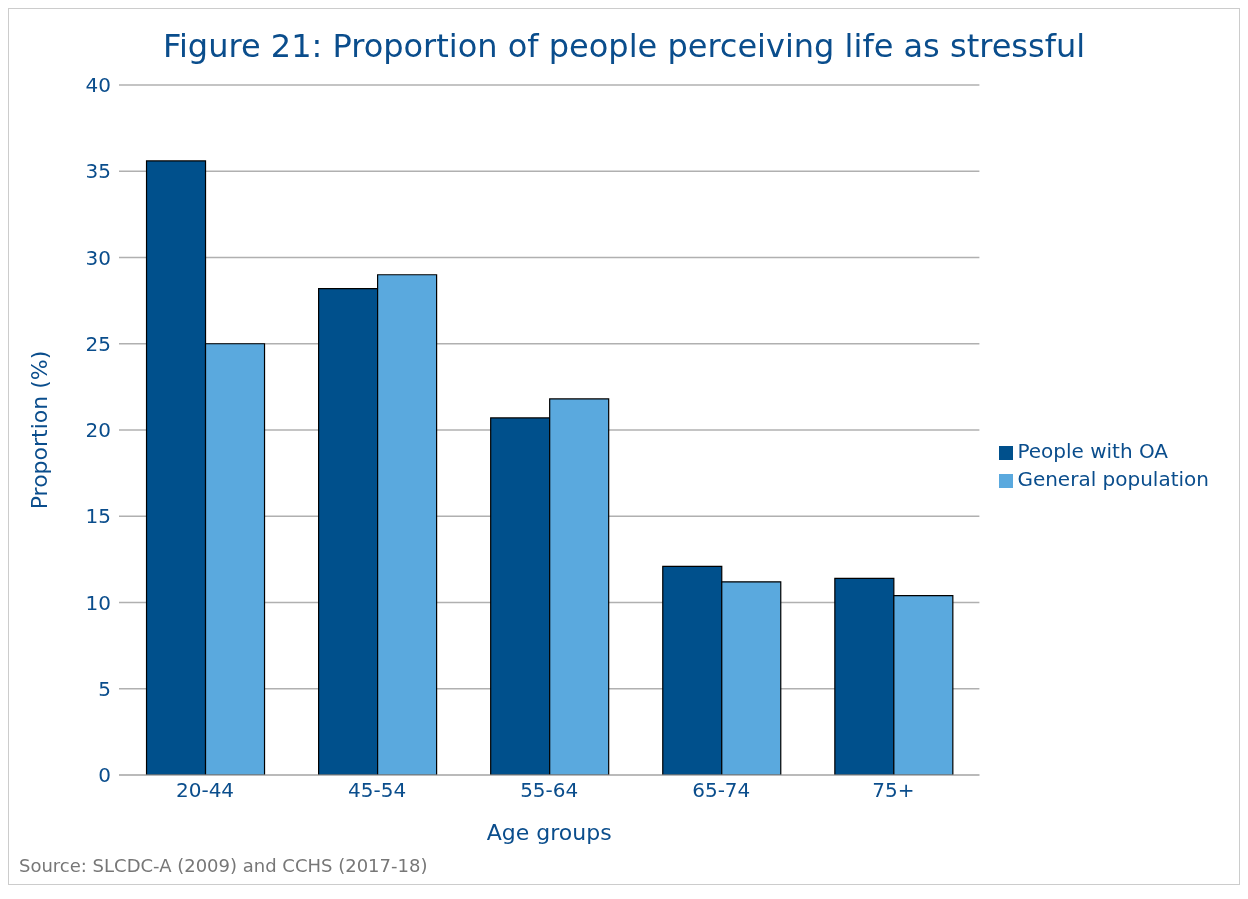 Image resolution: width=1248 pixels, height=899 pixels. Describe the element at coordinates (98, 85) in the screenshot. I see `y-tick-label: 40` at that location.